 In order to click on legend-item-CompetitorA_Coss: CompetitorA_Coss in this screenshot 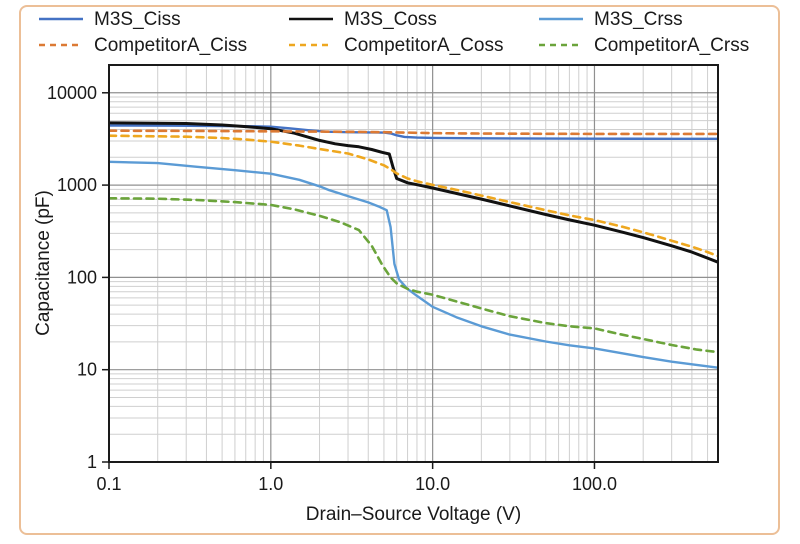, I will do `click(413, 45)`.